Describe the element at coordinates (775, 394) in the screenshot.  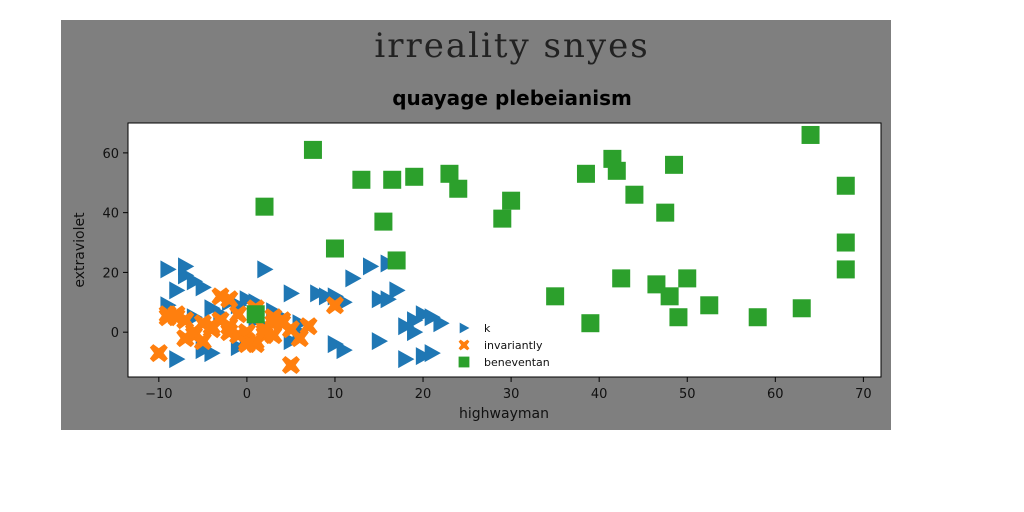
I see `x-tick-label: 60` at that location.